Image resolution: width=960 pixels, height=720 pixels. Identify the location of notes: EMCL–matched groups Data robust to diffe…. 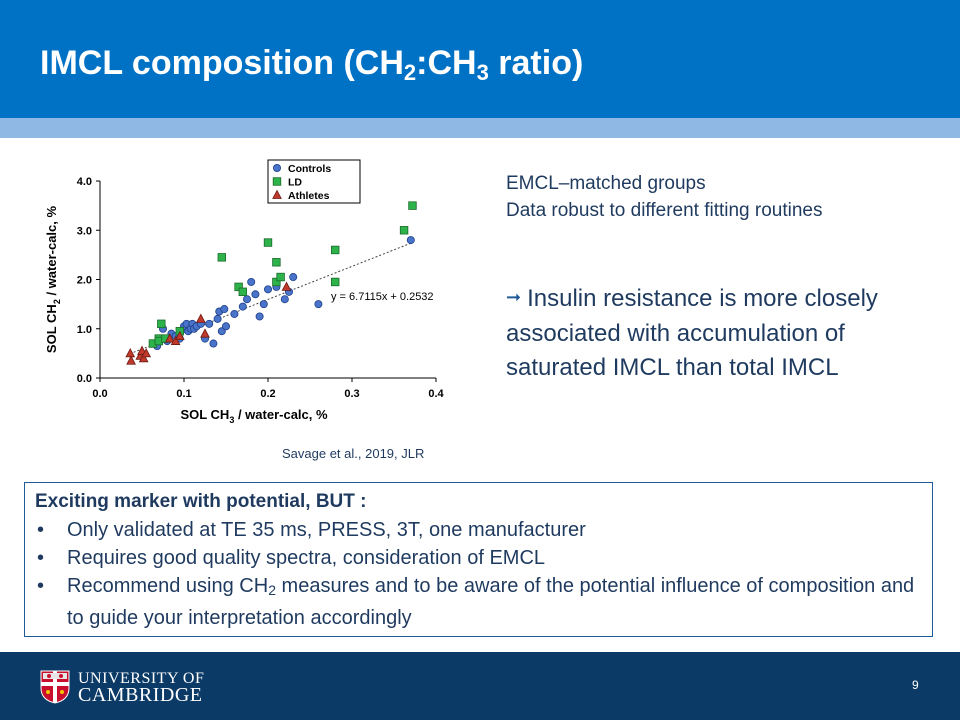
(664, 197).